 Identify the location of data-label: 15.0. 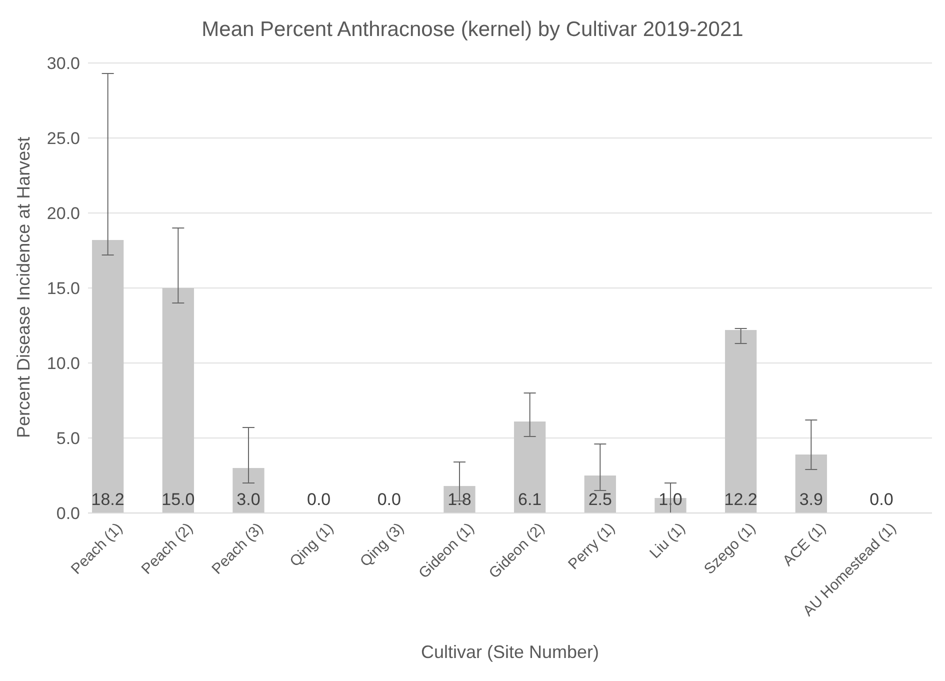
(178, 499).